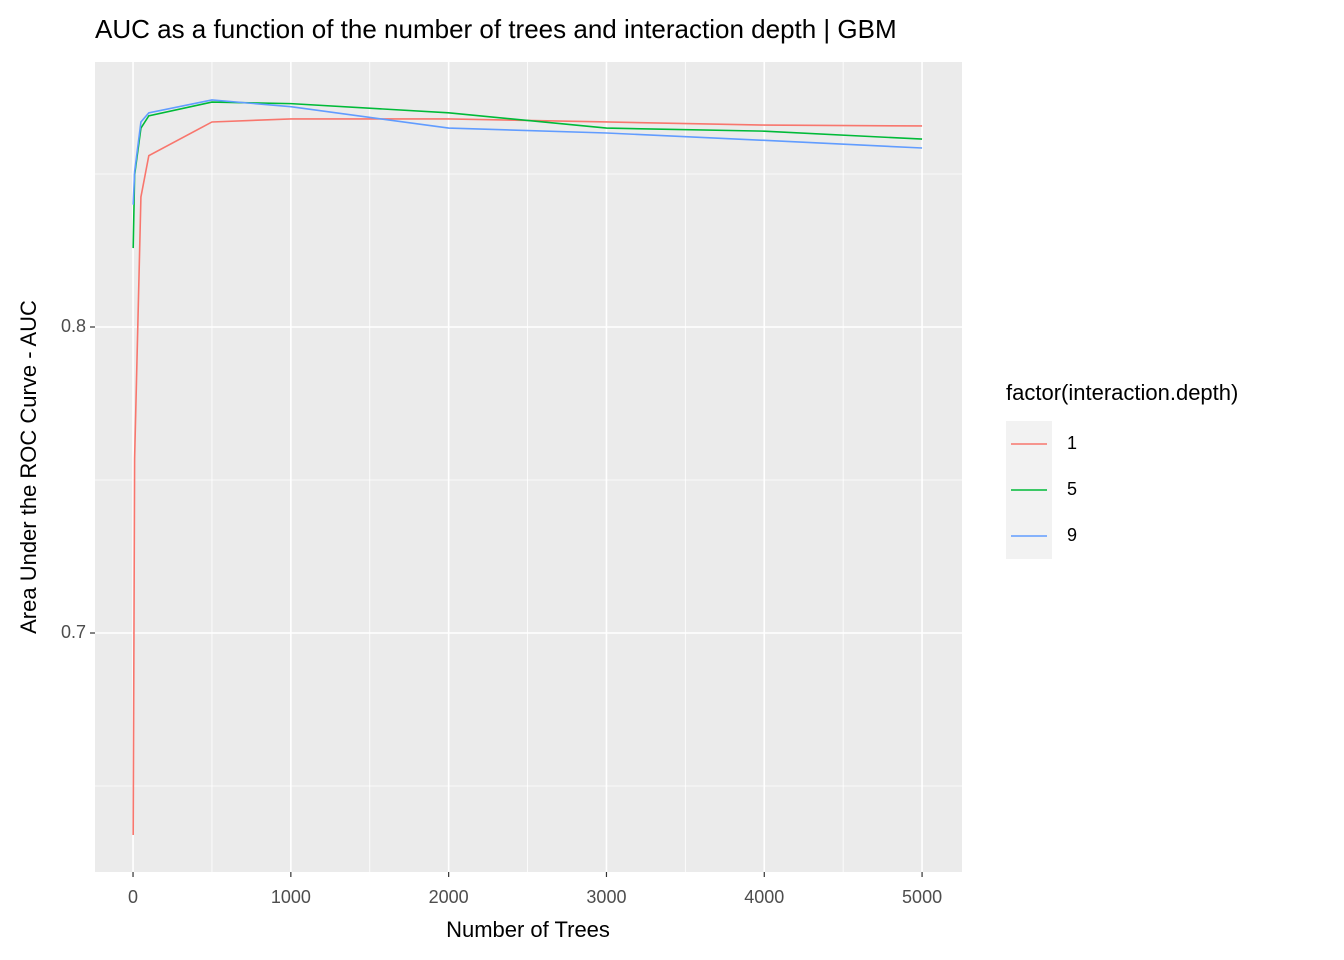 The height and width of the screenshot is (960, 1344). What do you see at coordinates (1072, 443) in the screenshot?
I see `legend-label: 1` at bounding box center [1072, 443].